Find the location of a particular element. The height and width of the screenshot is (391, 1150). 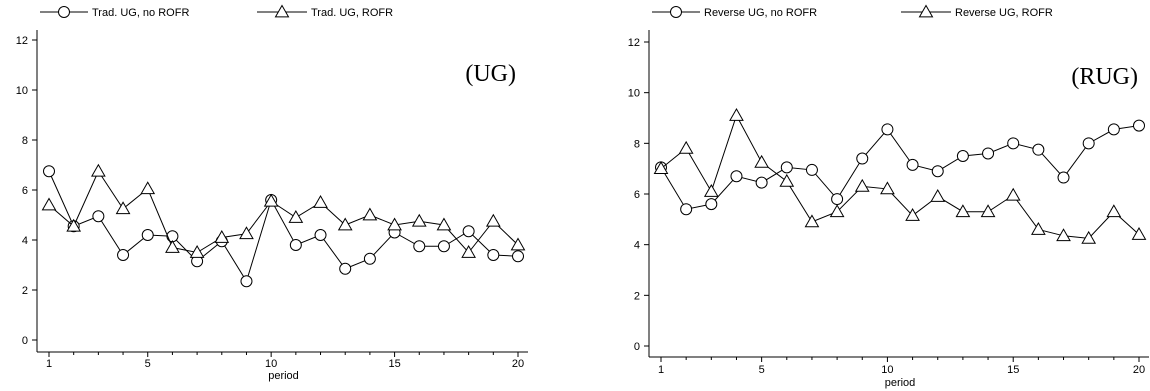

legend-marker-triangle is located at coordinates (926, 11).